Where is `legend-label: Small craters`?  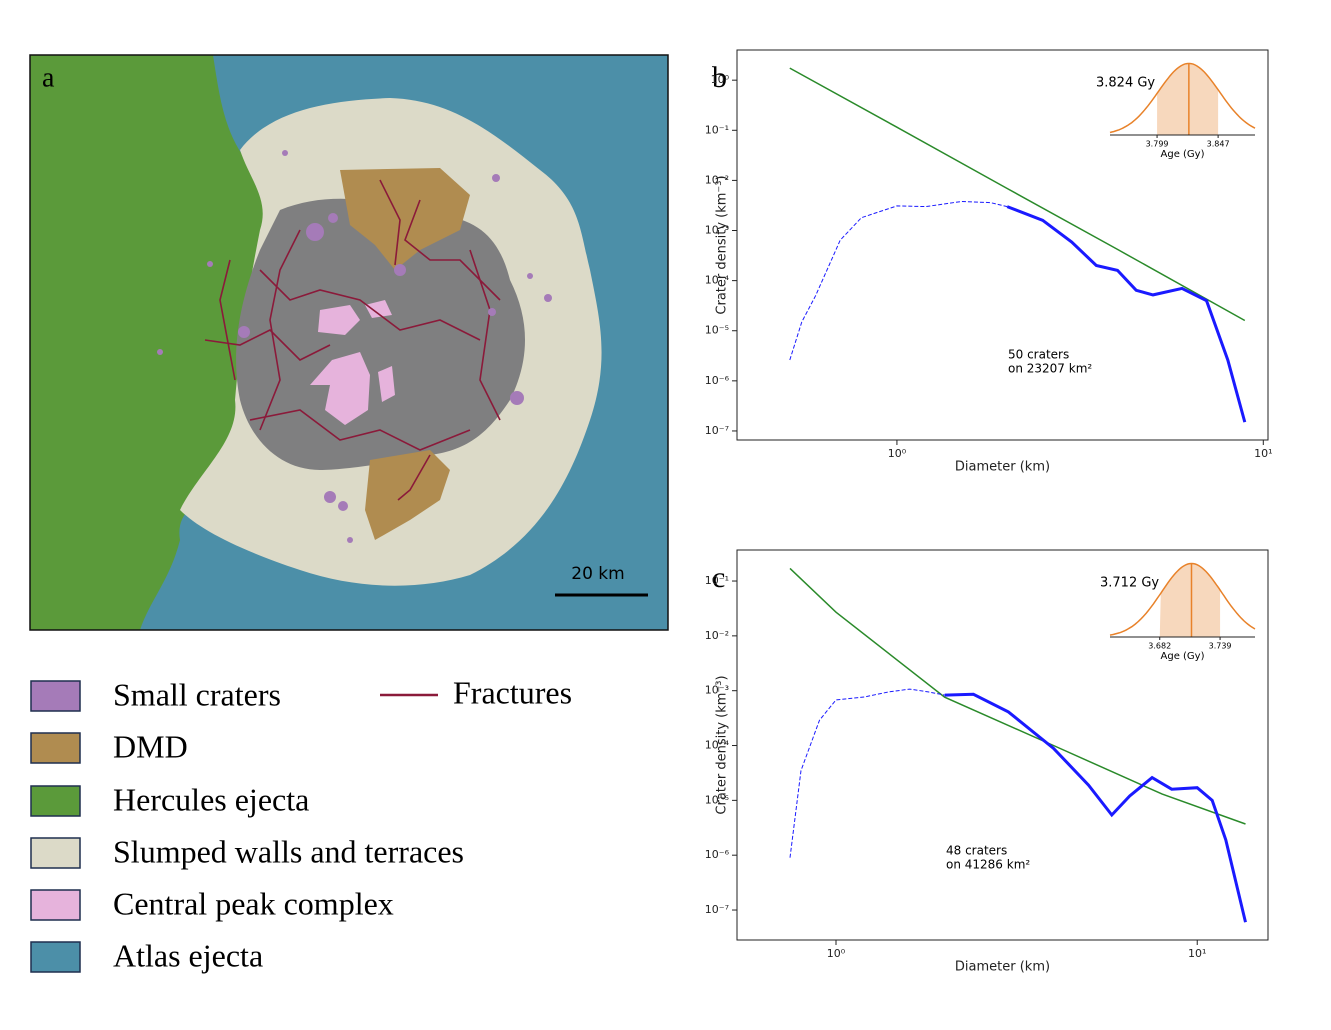
legend-label: Small craters is located at coordinates (197, 694).